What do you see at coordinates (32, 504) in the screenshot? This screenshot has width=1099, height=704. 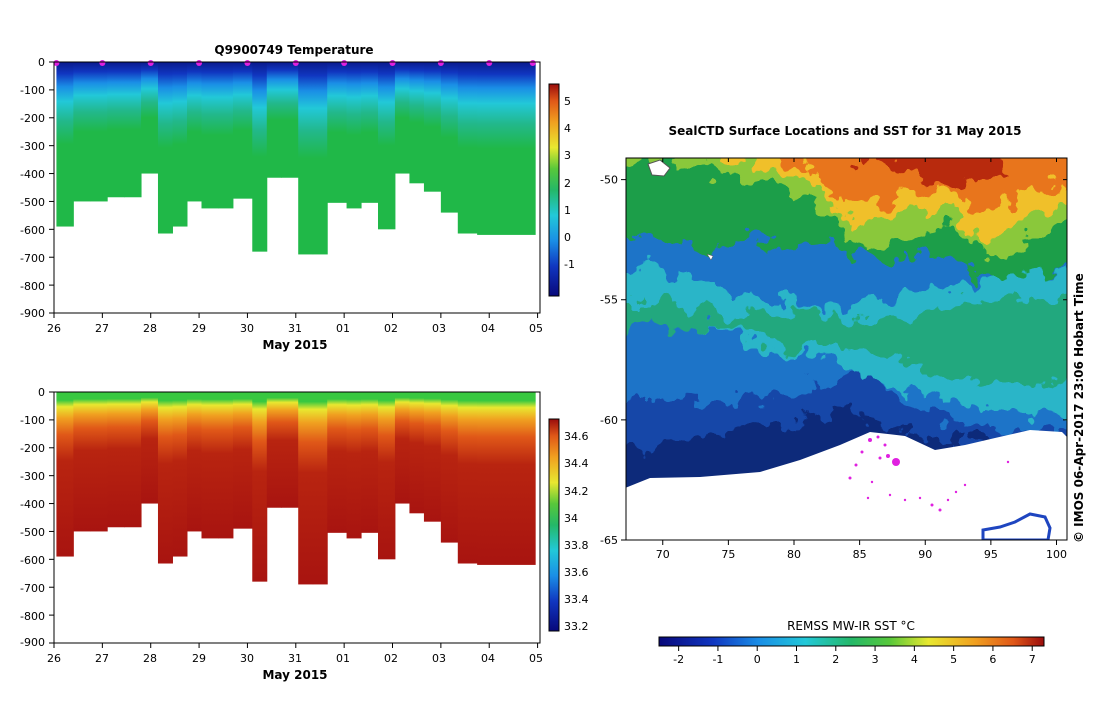 I see `salinity-y-tick-label: -400` at bounding box center [32, 504].